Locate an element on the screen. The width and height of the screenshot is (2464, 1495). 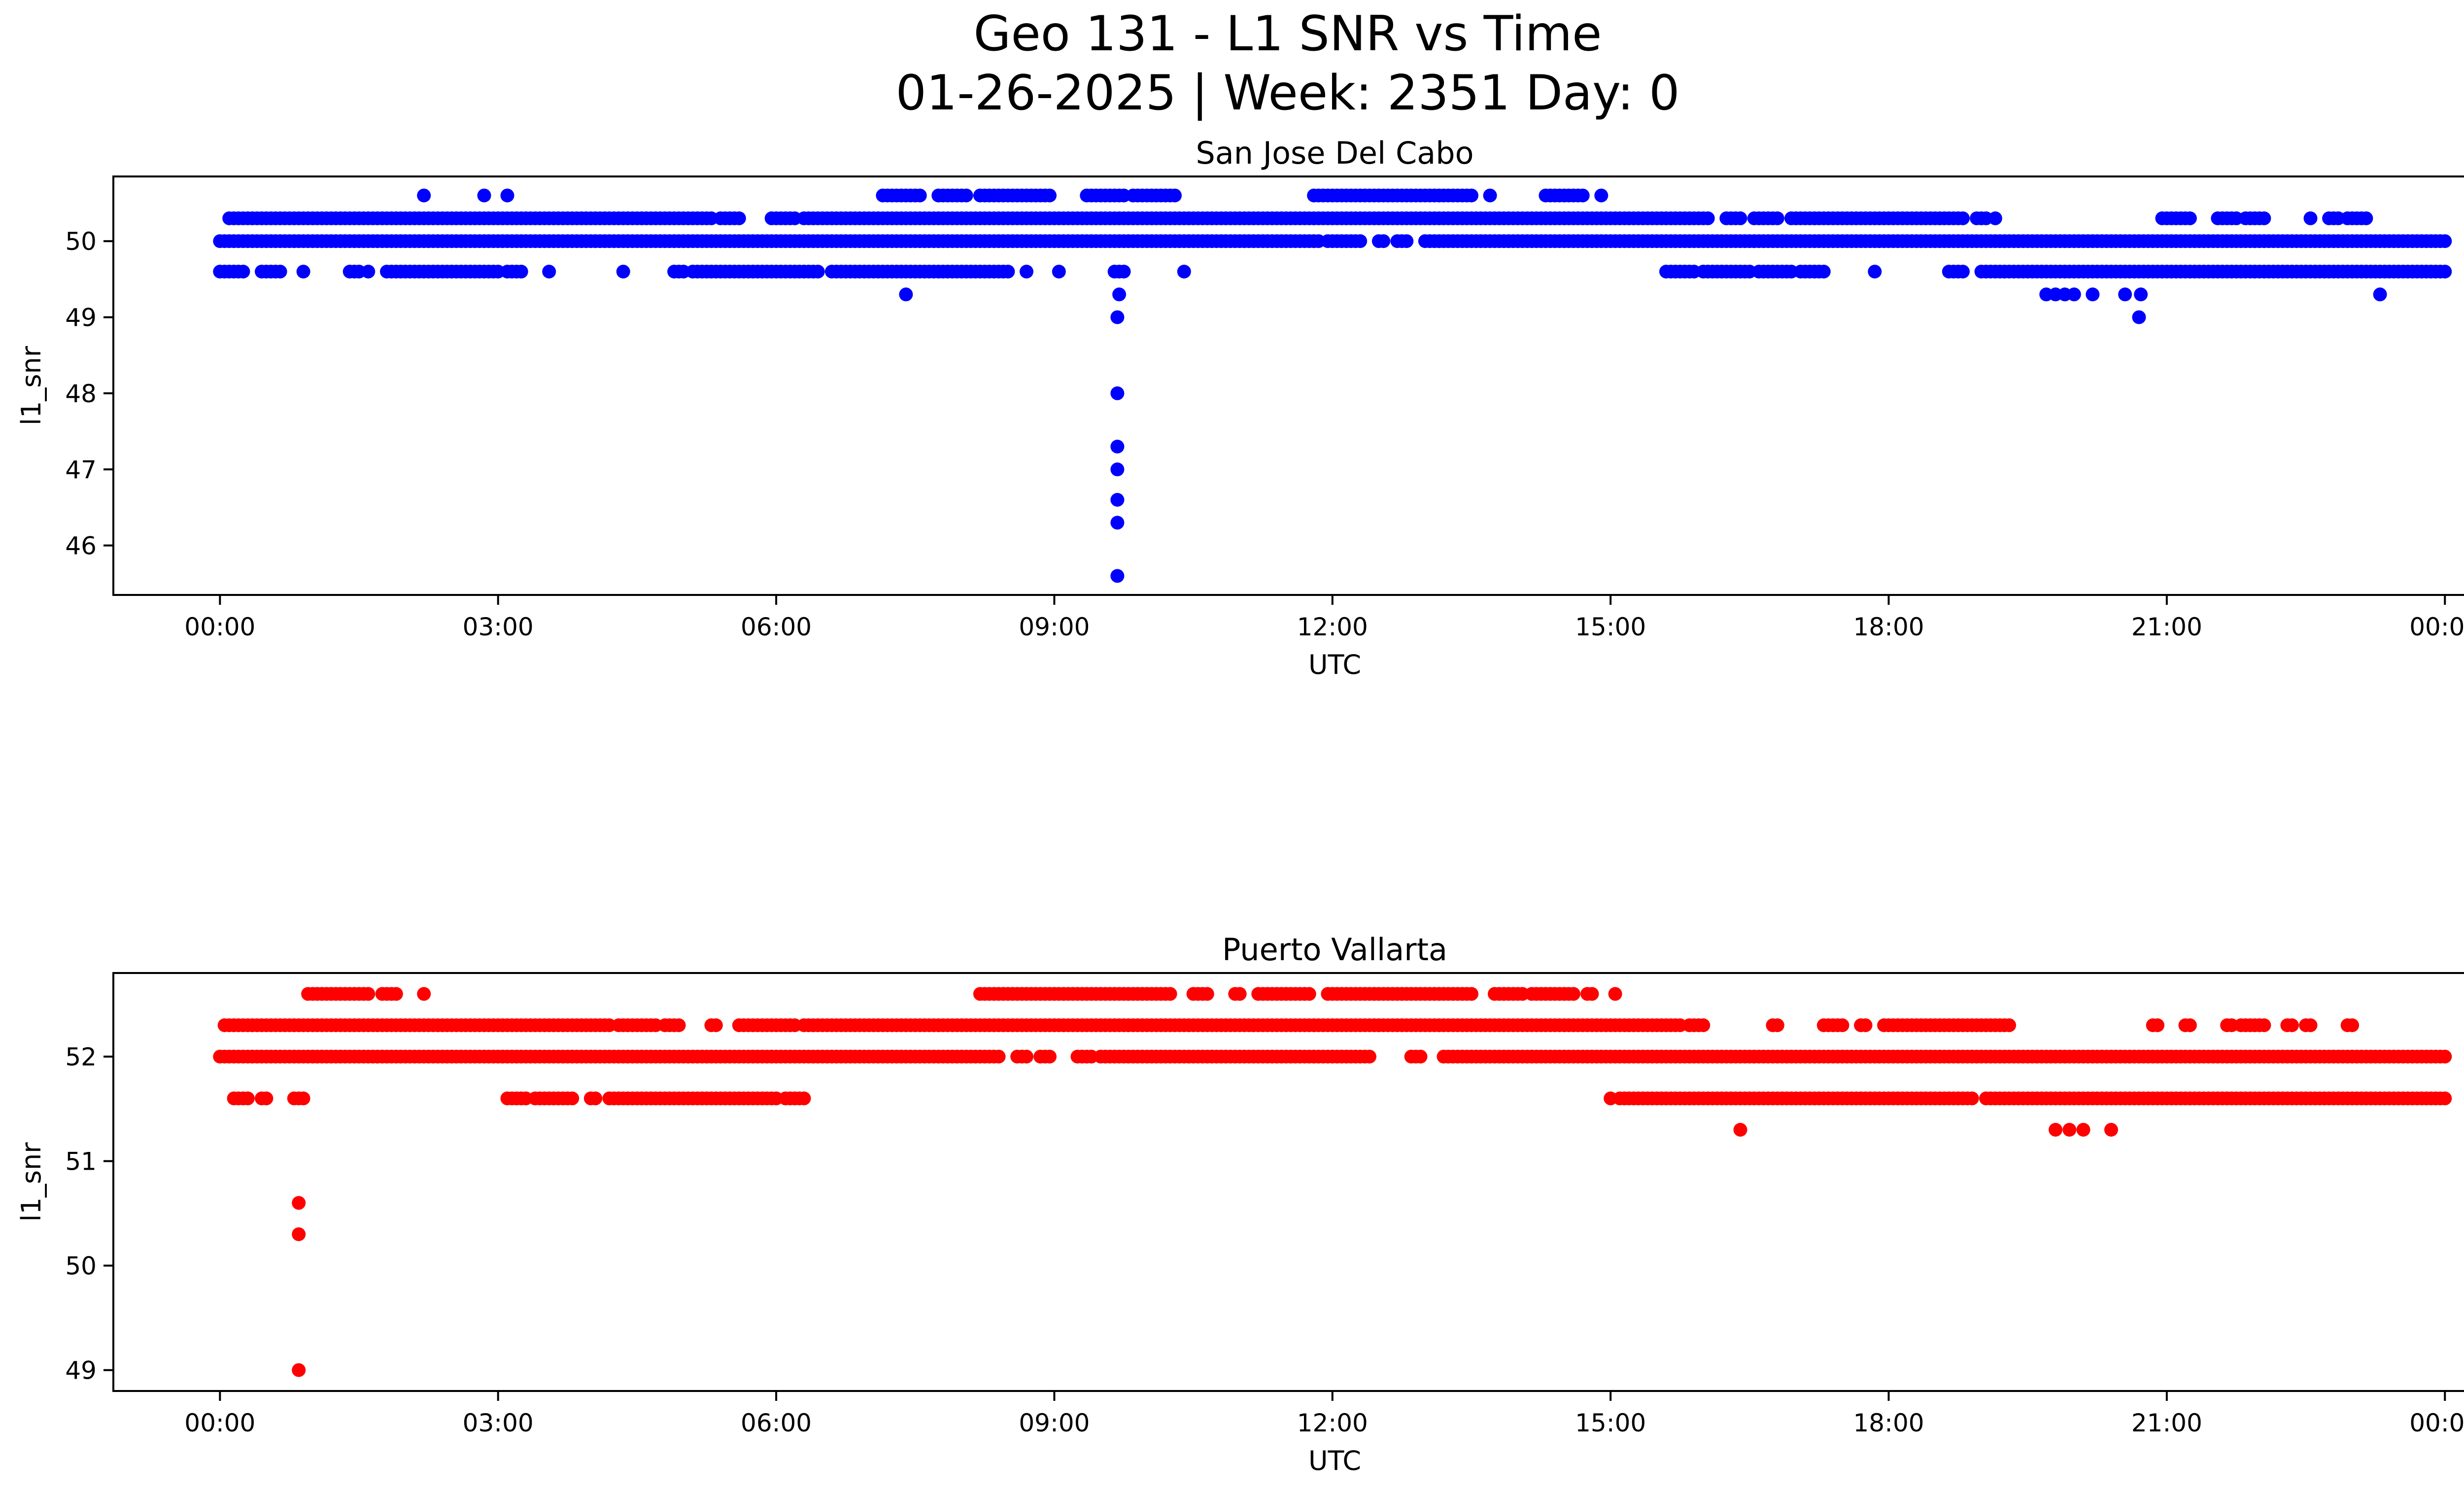
chart-0-xtick-label: 21:00 is located at coordinates (2166, 627).